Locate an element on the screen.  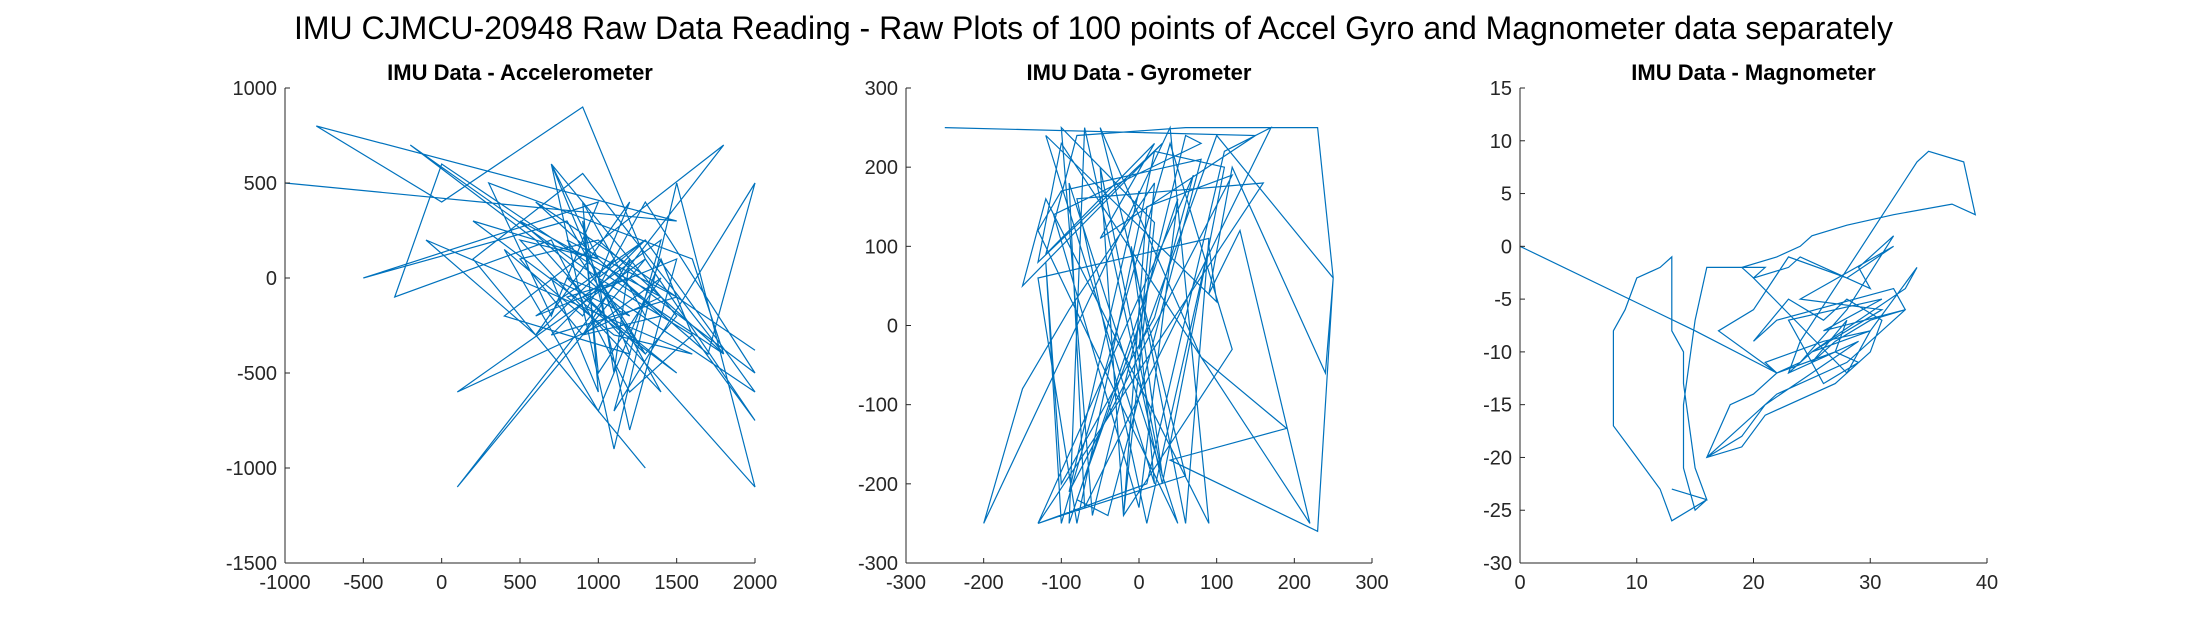
magnometer-y-tick-label: -20 is located at coordinates (1497, 458).